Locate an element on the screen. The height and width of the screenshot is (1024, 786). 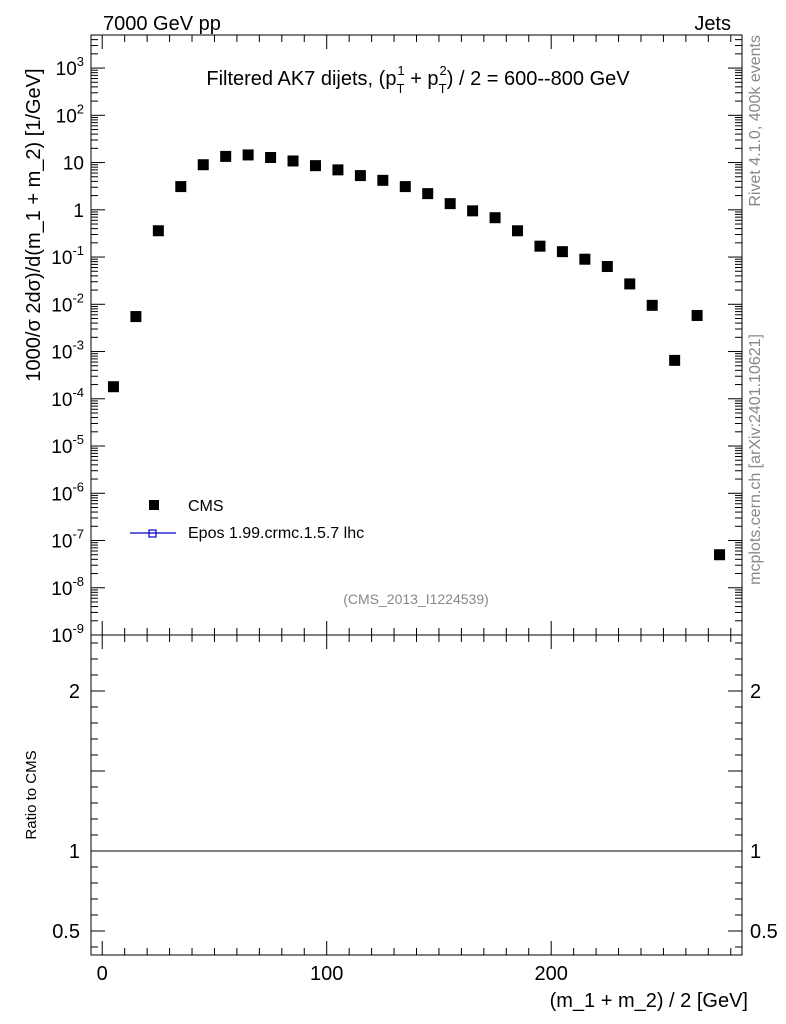
ratio-y-tick-label-left: 0.5 is located at coordinates (66, 932).